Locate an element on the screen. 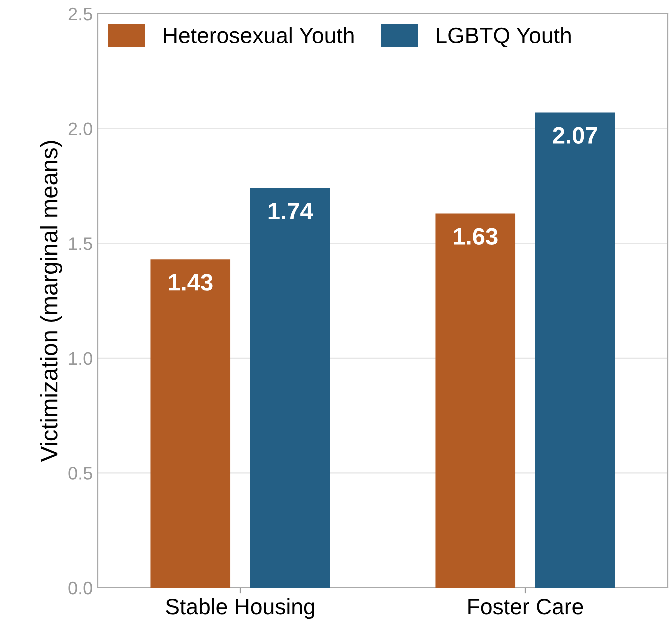 The width and height of the screenshot is (672, 622). text: 2.5 is located at coordinates (80, 14).